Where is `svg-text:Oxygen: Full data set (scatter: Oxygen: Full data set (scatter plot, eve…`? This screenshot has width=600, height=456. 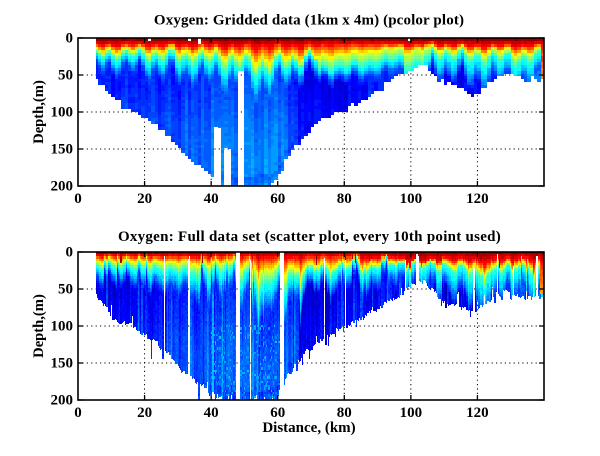 svg-text:Oxygen: Full data set (scatter: Oxygen: Full data set (scatter plot, eve… is located at coordinates (309, 237).